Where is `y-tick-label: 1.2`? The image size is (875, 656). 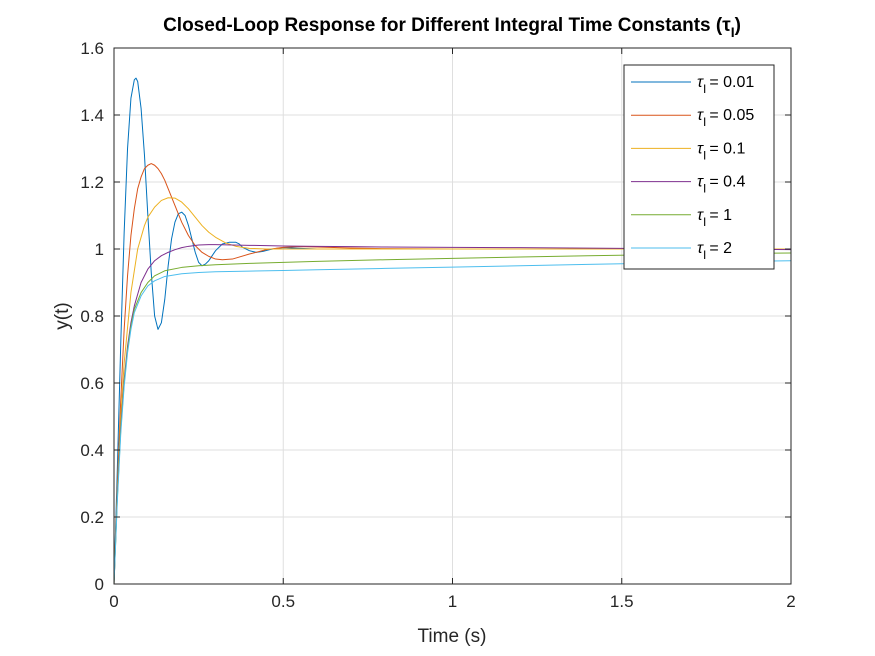 y-tick-label: 1.2 is located at coordinates (92, 182).